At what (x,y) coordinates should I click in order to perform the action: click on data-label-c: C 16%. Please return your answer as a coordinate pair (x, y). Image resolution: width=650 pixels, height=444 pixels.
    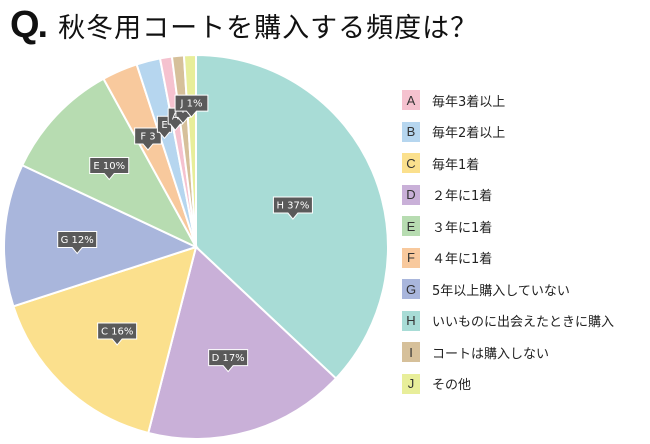
    Looking at the image, I should click on (117, 334).